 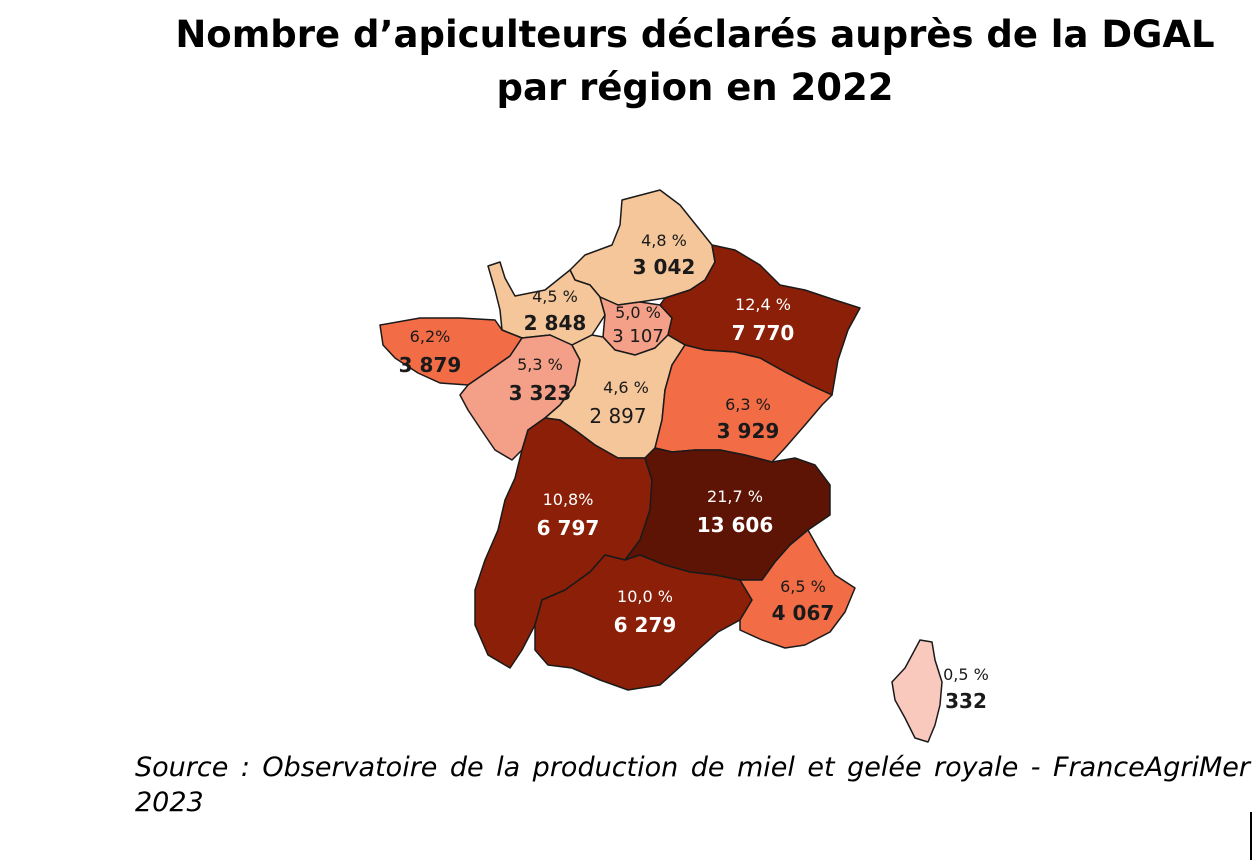 I want to click on region-count-label: 6 797, so click(x=568, y=528).